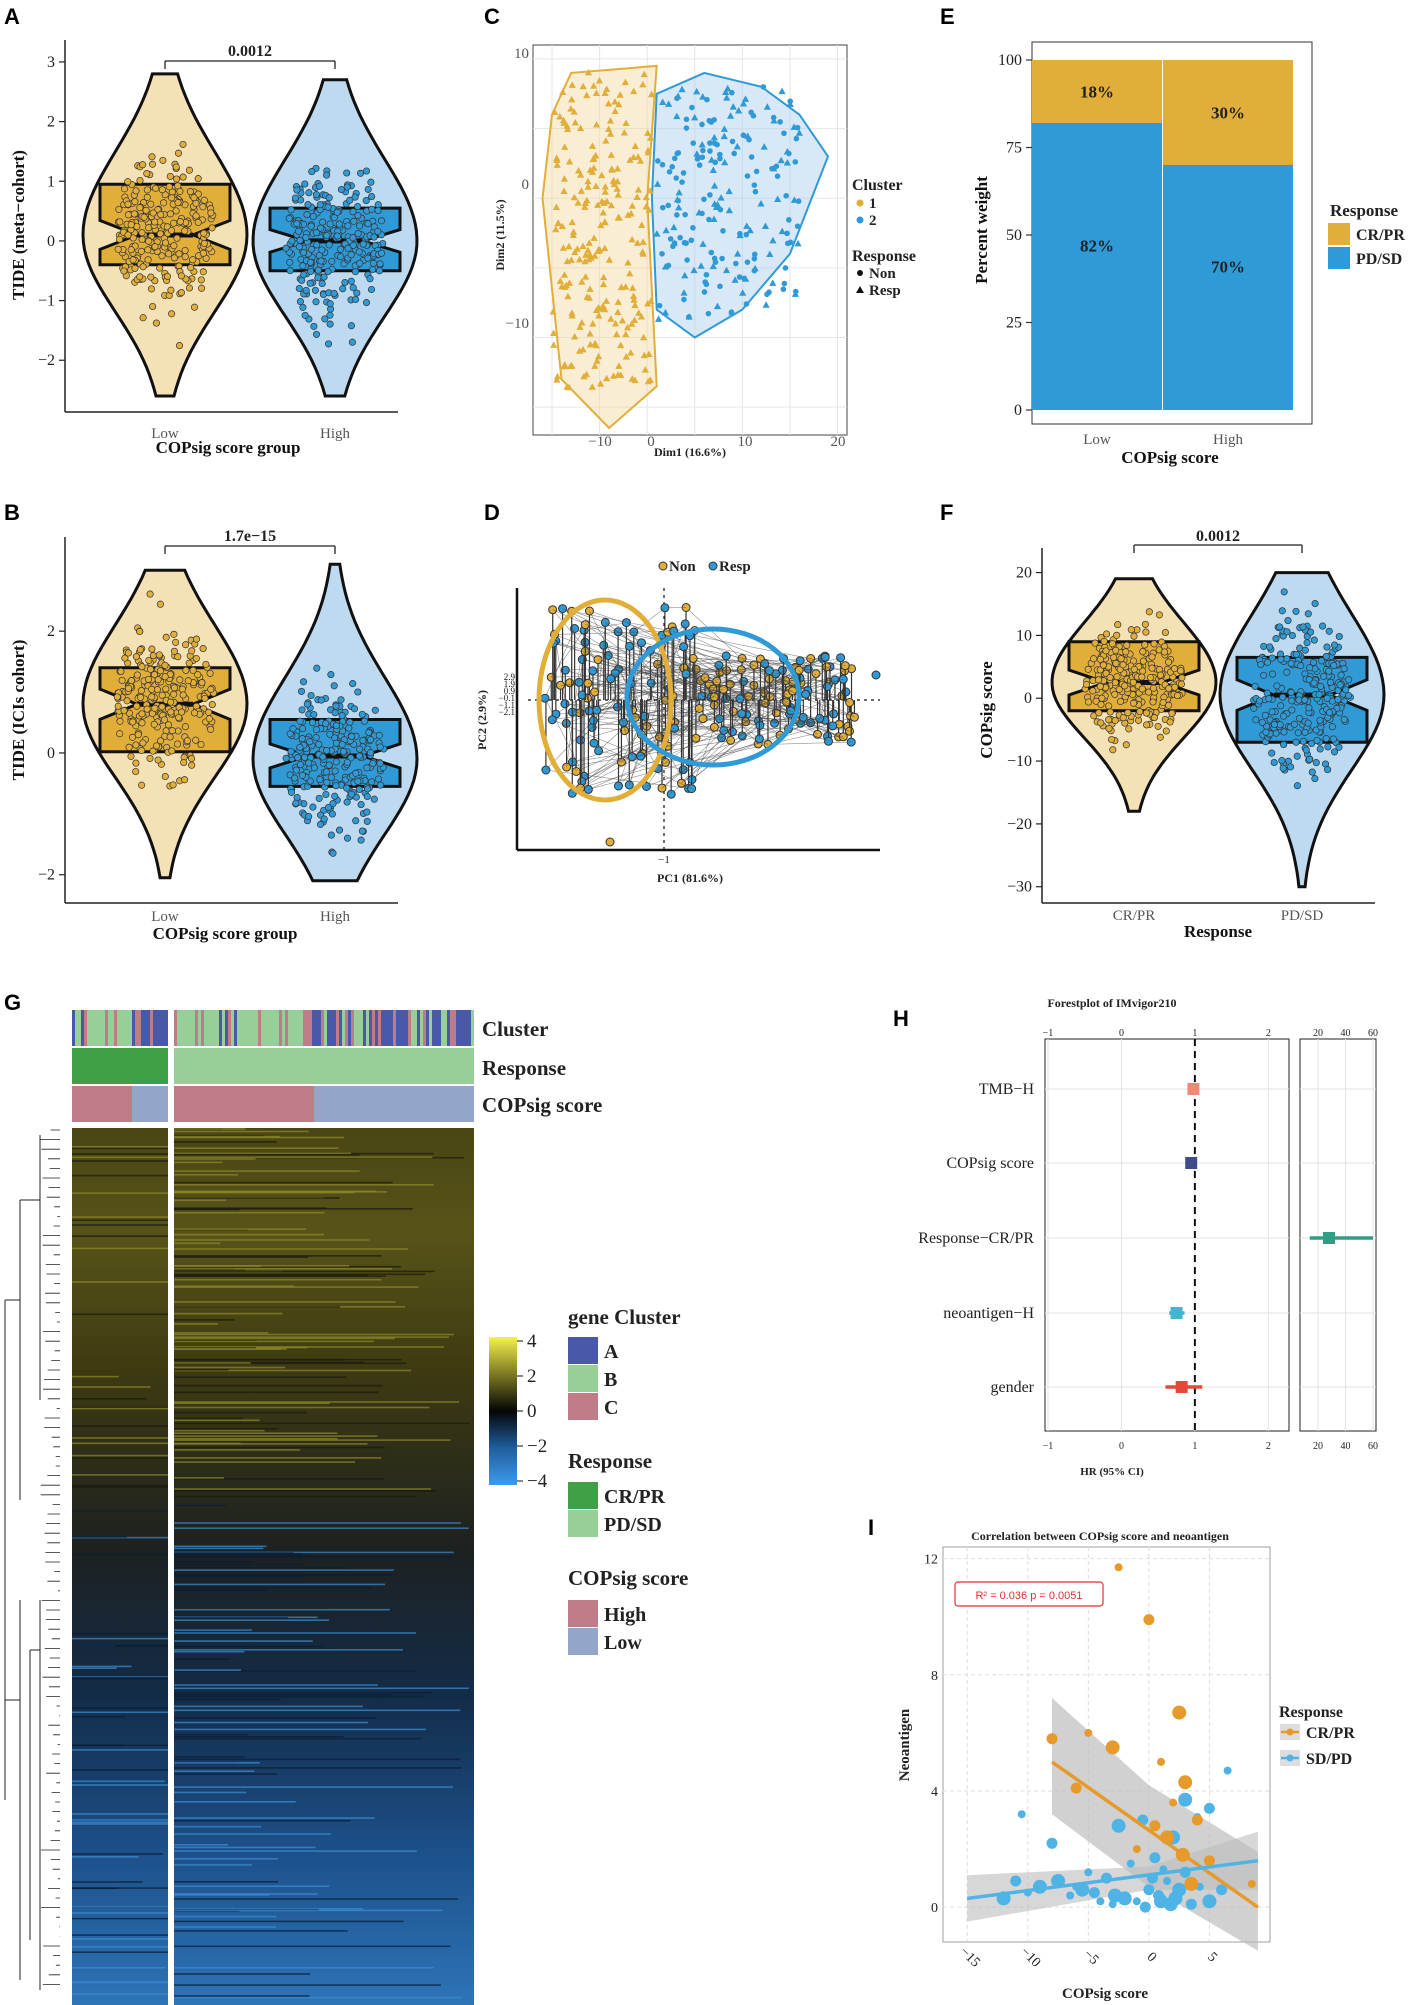 The width and height of the screenshot is (1418, 2005). I want to click on panel-b-xlabel: COPsig score group, so click(225, 933).